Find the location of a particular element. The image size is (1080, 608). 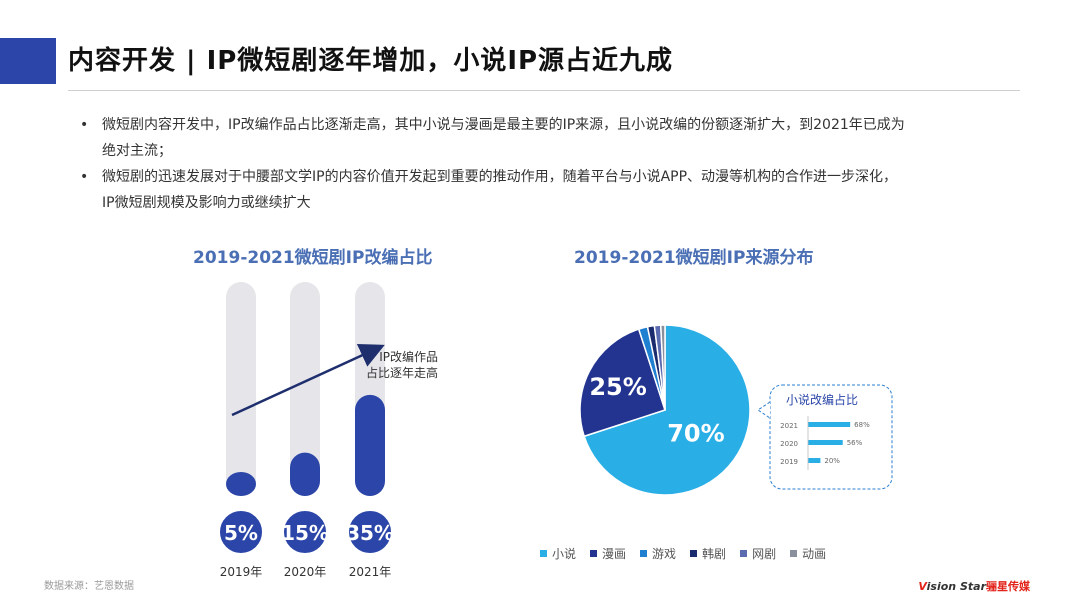

bullet-text-line: IP微短剧规模及影响力或继续扩大 is located at coordinates (206, 203).